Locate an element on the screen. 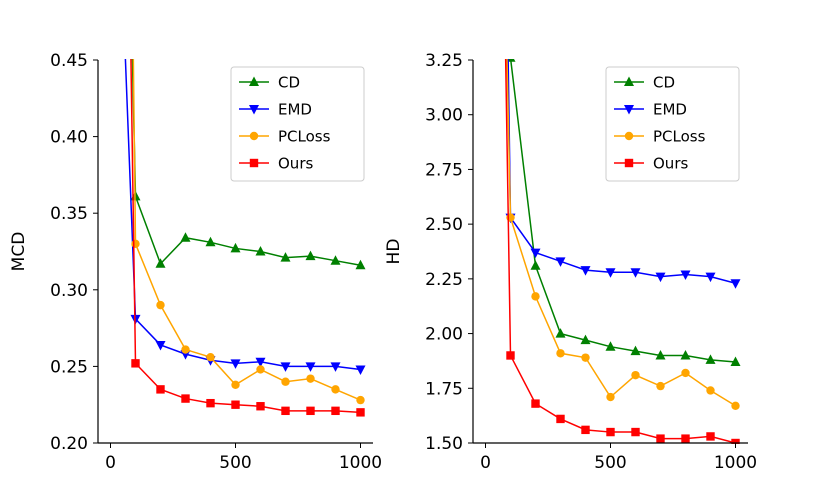 This screenshot has height=498, width=830. y-tick-label: 0.30 is located at coordinates (69, 291).